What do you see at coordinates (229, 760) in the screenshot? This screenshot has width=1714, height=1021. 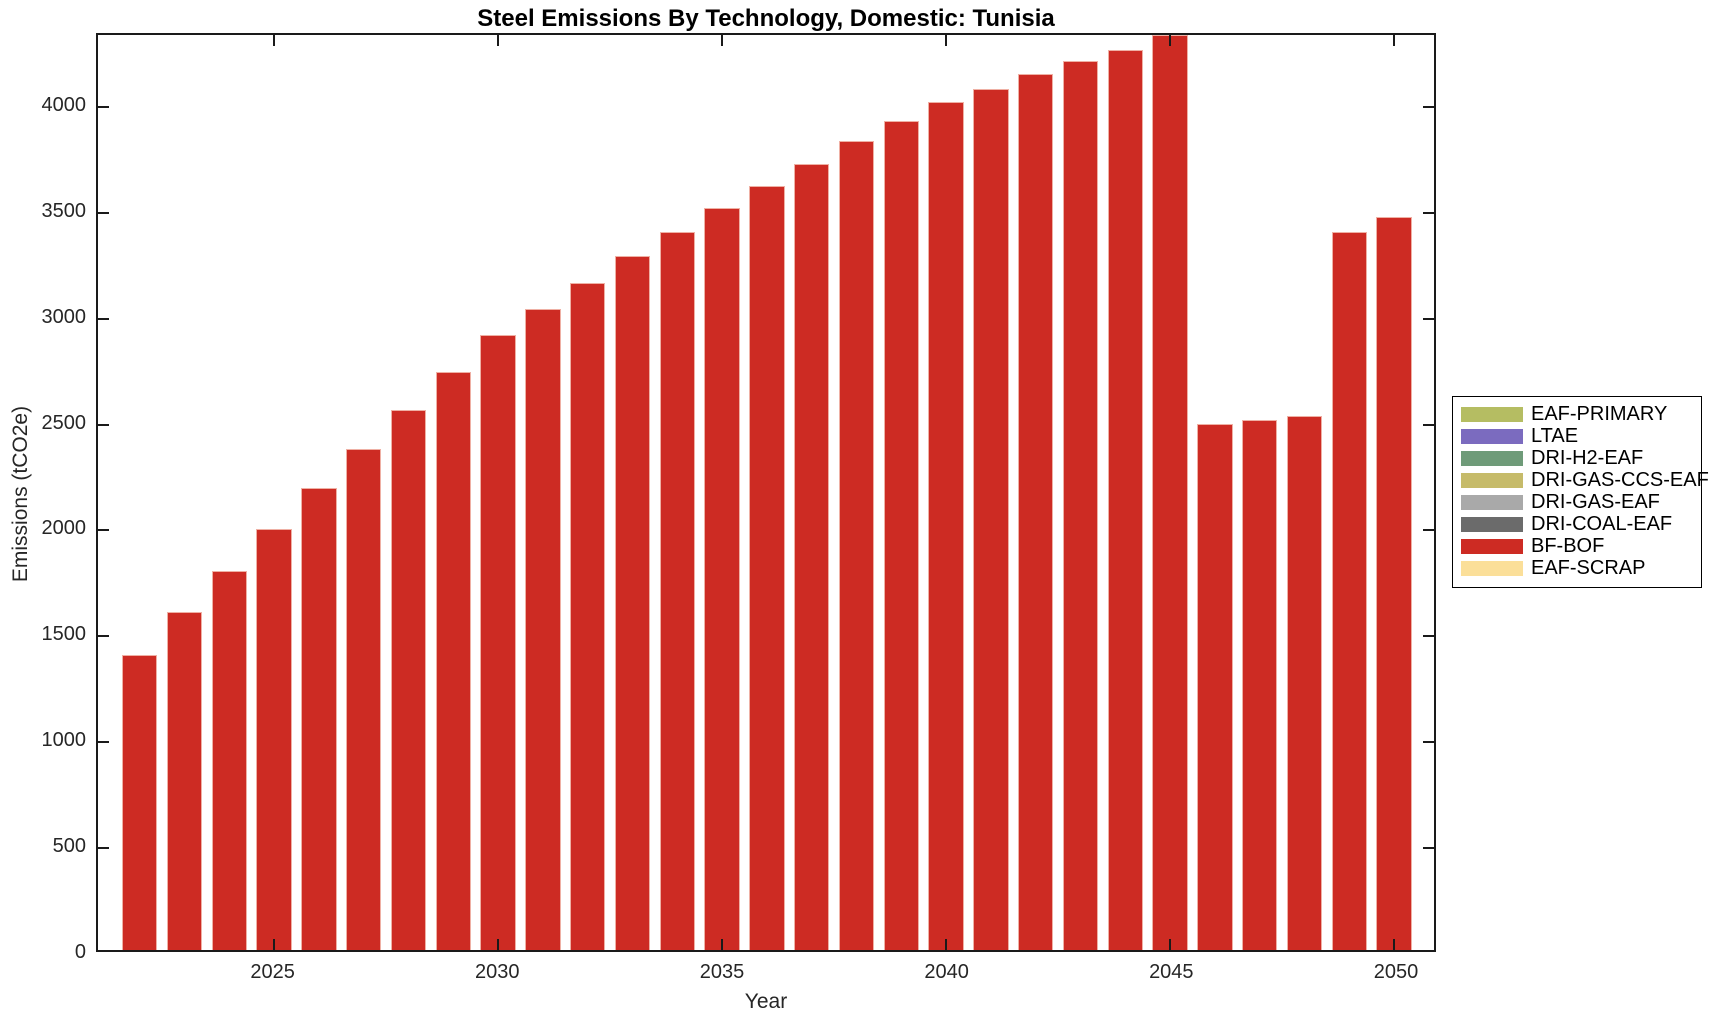 I see `bar-BF-BOF-2024` at bounding box center [229, 760].